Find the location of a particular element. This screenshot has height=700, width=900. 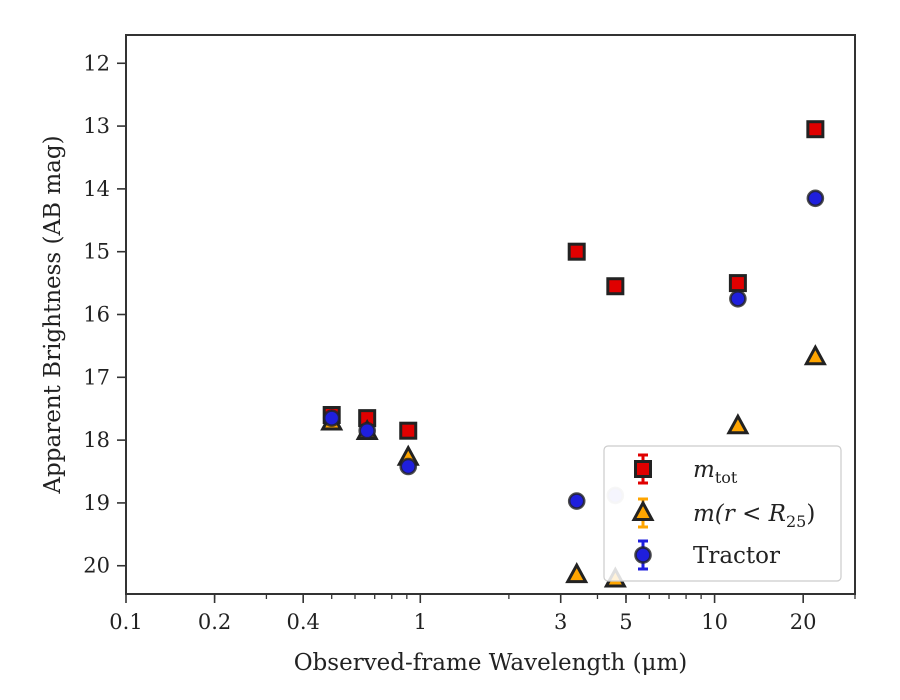

x-tick-label: 0.4 is located at coordinates (302, 622).